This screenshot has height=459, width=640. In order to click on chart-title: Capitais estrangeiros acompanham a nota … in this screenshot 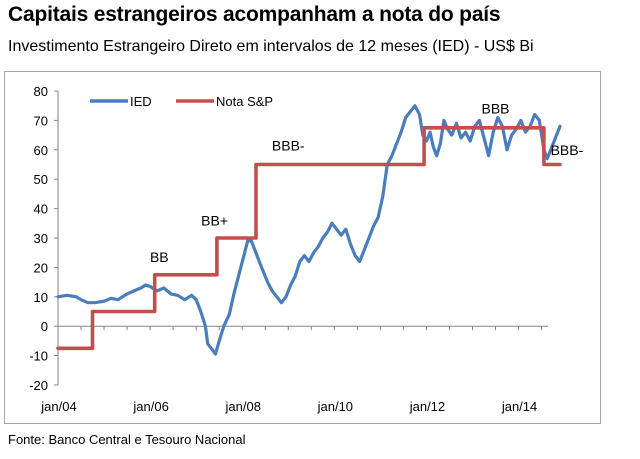, I will do `click(254, 14)`.